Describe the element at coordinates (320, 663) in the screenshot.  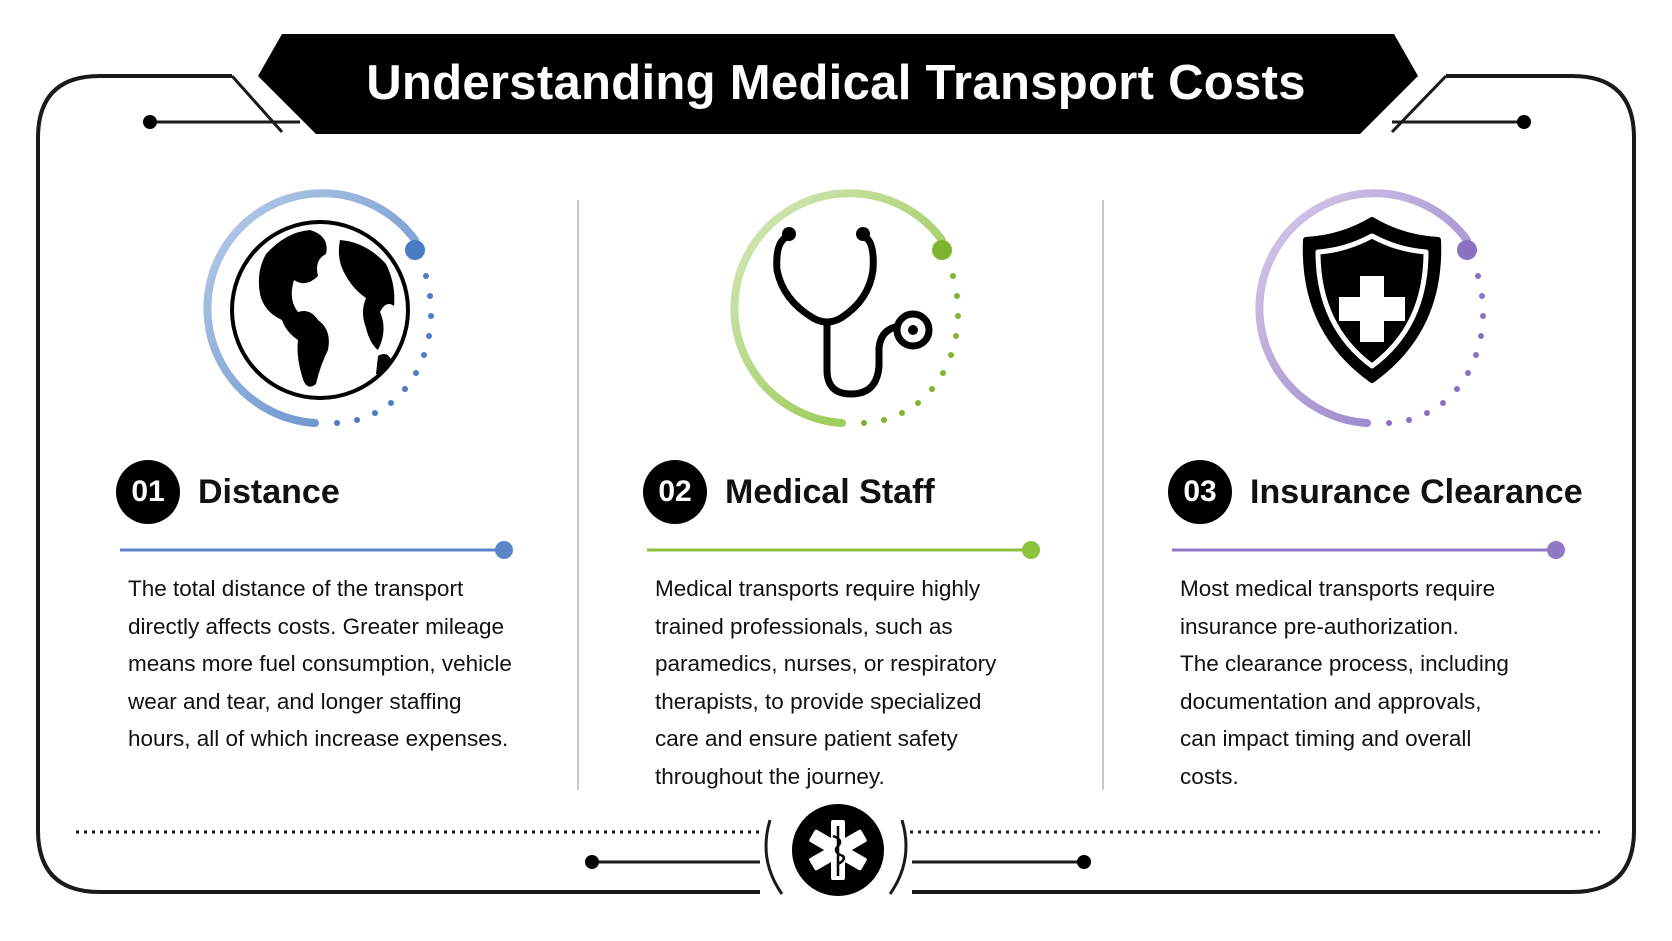
I see `description-line: means more fuel consumption, vehicle` at that location.